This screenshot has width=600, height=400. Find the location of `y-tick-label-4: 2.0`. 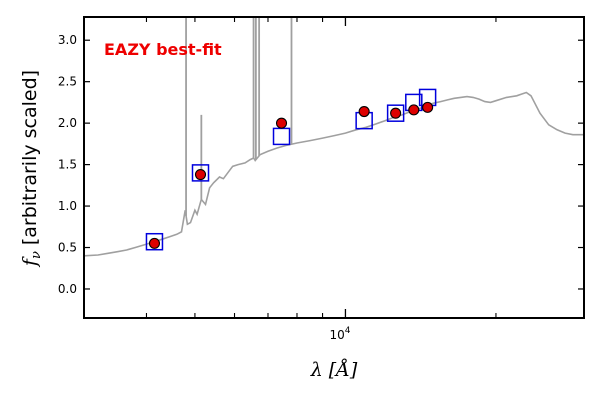

y-tick-label-4: 2.0 is located at coordinates (67, 123).